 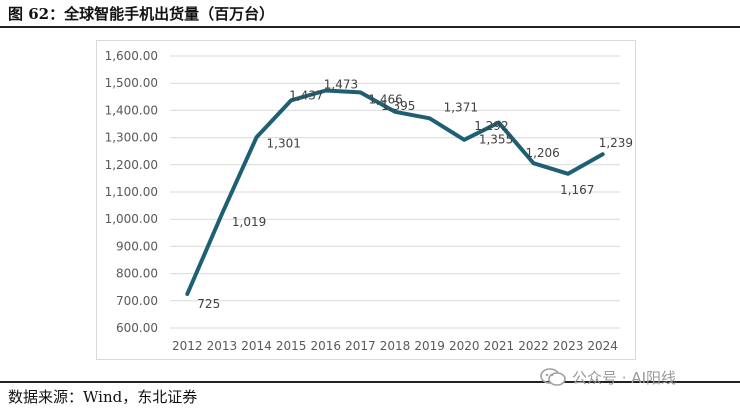 I want to click on y-tick-label: 600.00, so click(x=137, y=328).